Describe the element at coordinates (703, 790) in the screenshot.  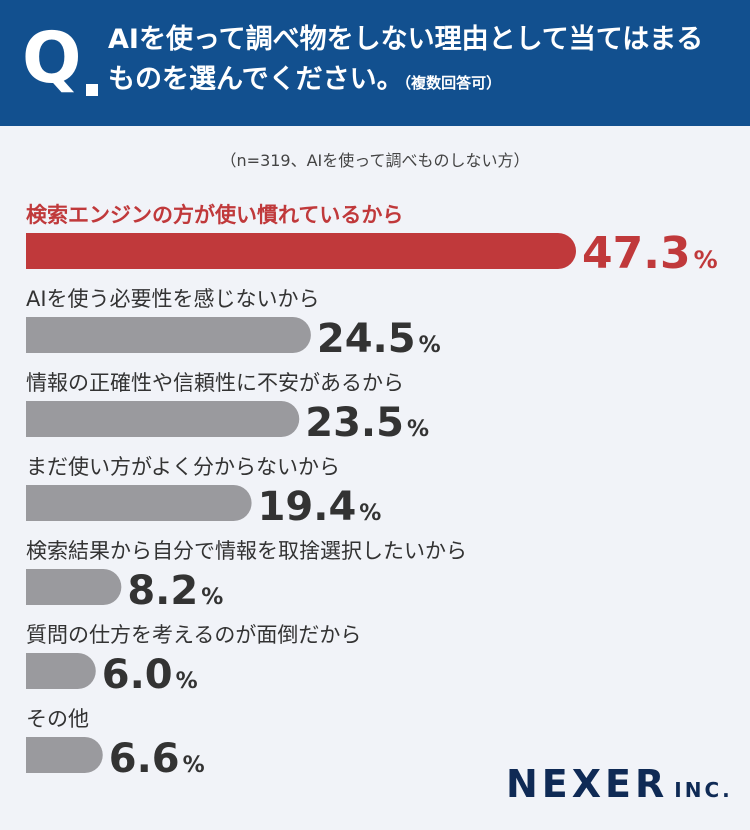
I see `logo-sub-text: INC.` at that location.